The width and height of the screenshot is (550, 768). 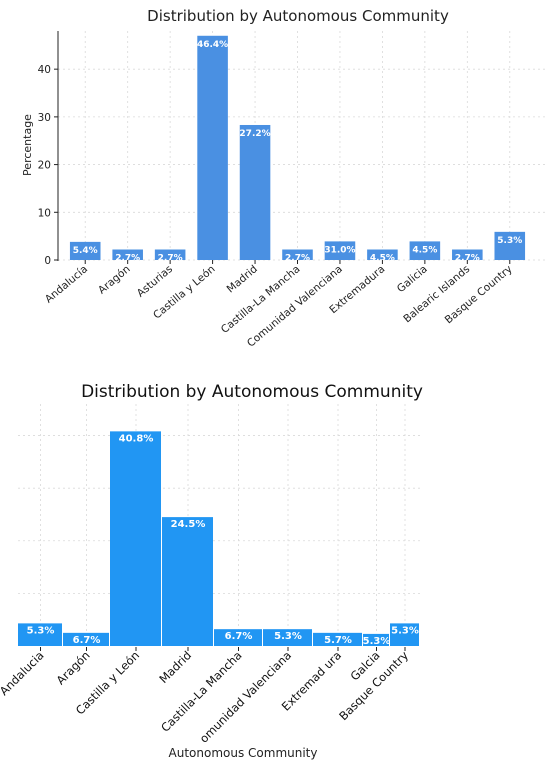 What do you see at coordinates (47, 261) in the screenshot?
I see `chart-1-y-tick-label: 0` at bounding box center [47, 261].